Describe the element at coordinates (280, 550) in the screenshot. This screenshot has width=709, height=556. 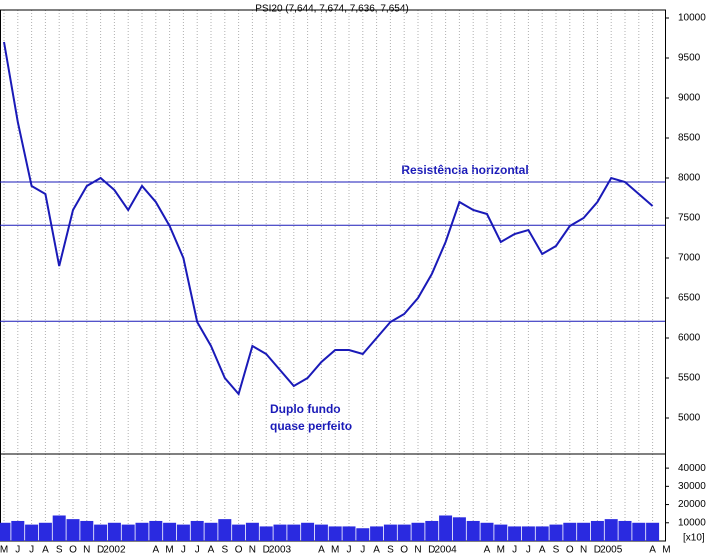
I see `x-tick-label: 2003` at that location.